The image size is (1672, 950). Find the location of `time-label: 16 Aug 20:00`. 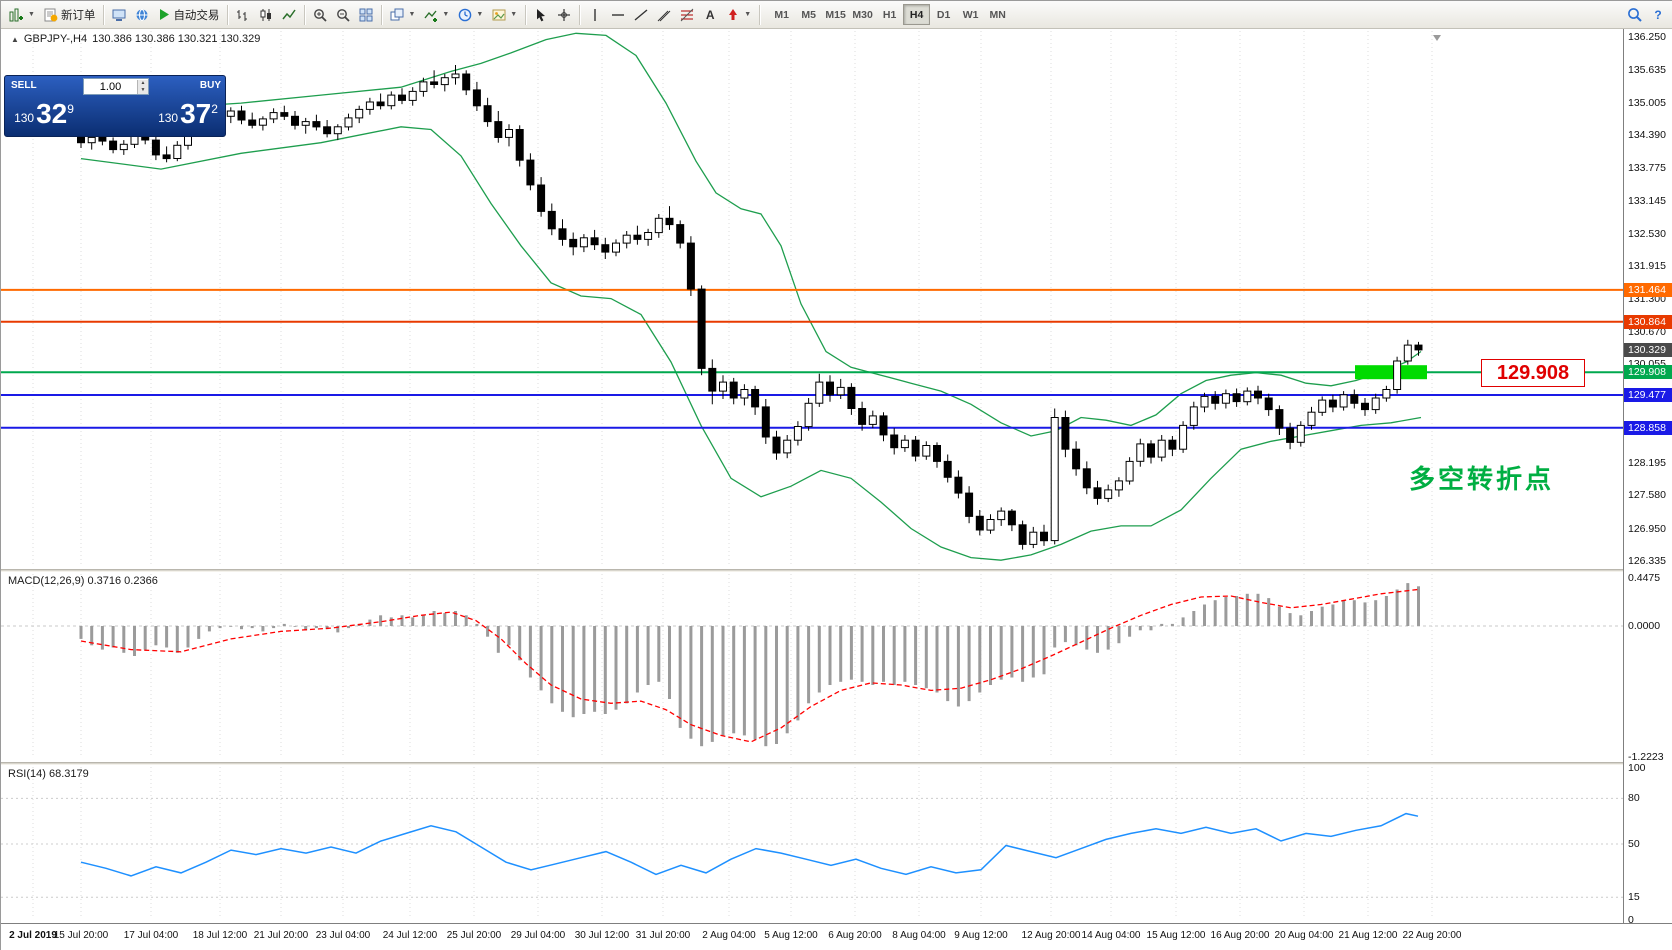

time-label: 16 Aug 20:00 is located at coordinates (1240, 935).